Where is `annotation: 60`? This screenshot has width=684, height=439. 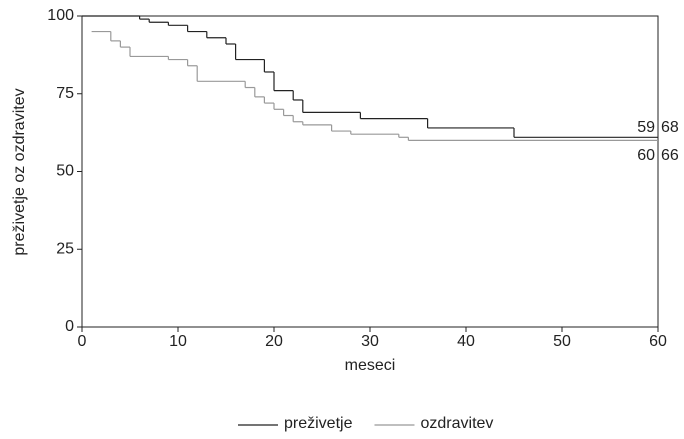 annotation: 60 is located at coordinates (646, 155).